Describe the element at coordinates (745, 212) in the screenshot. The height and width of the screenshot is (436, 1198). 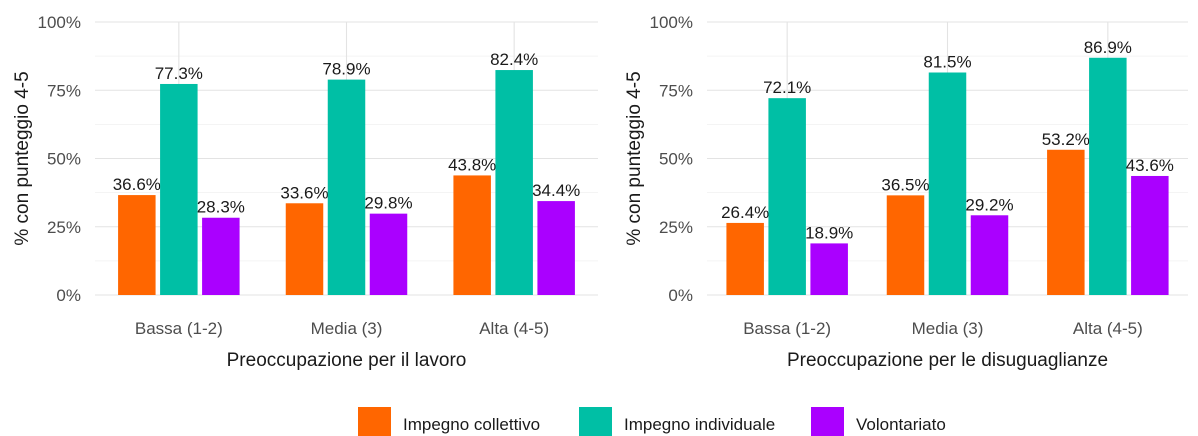
I see `bar-value-label: 26.4%` at that location.